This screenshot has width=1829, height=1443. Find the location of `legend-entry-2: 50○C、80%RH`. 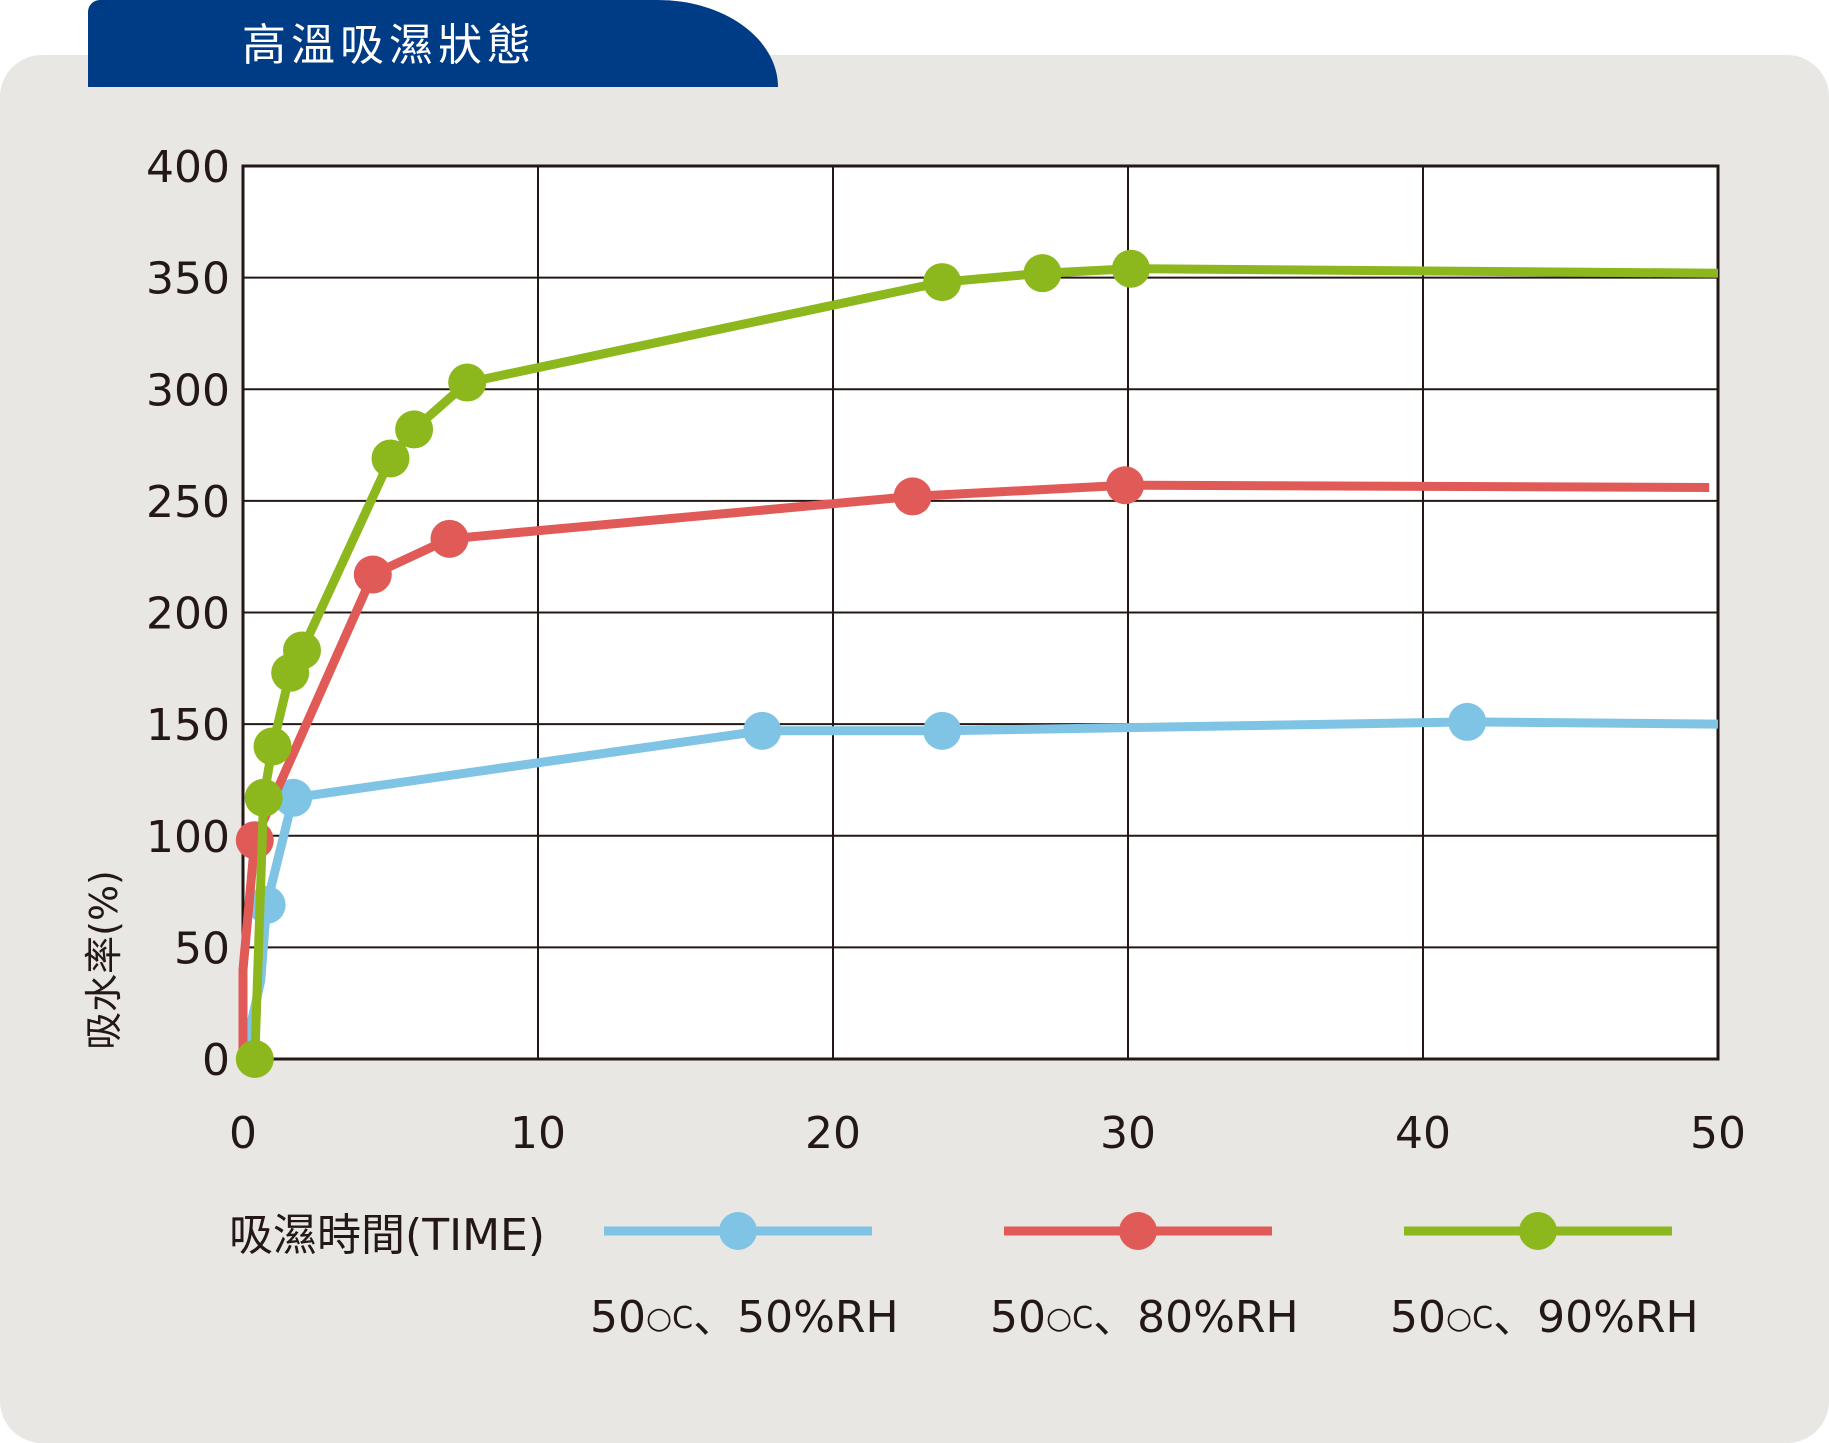

legend-entry-2: 50○C、80%RH is located at coordinates (1144, 1277).